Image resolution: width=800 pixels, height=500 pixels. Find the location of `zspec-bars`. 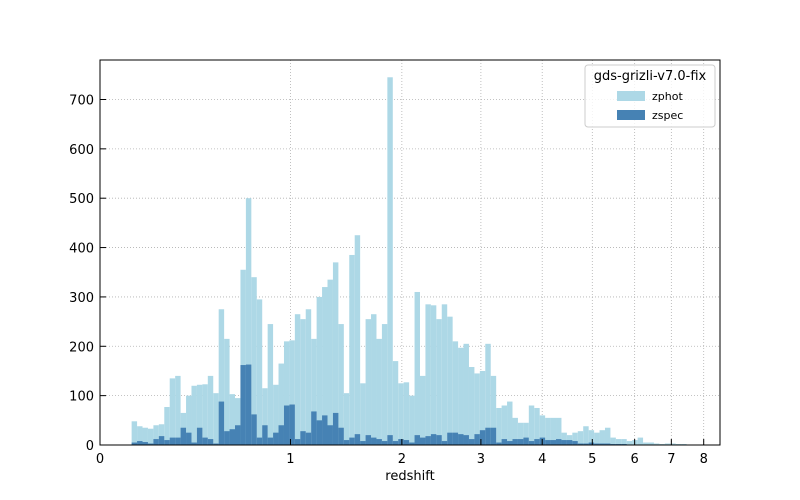

zspec-bars is located at coordinates (395, 404).